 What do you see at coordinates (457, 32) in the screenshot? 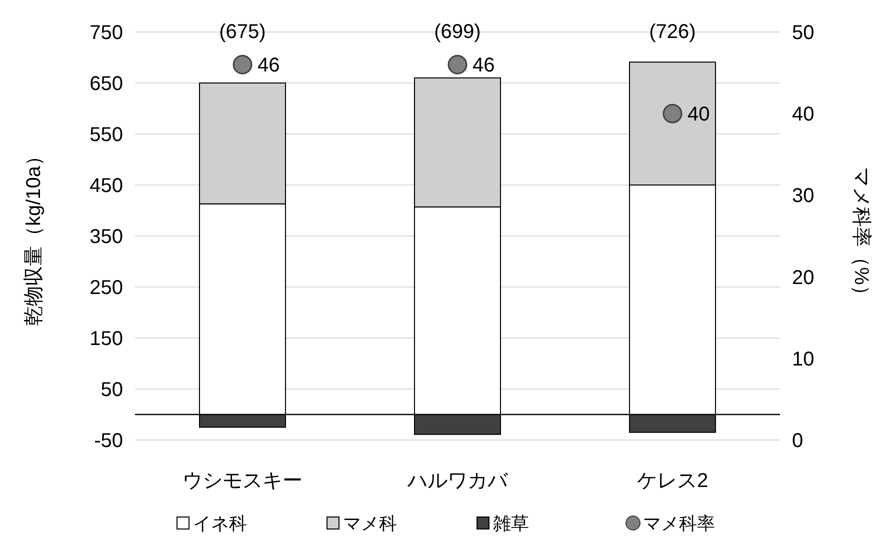
I see `annotation: (699)` at bounding box center [457, 32].